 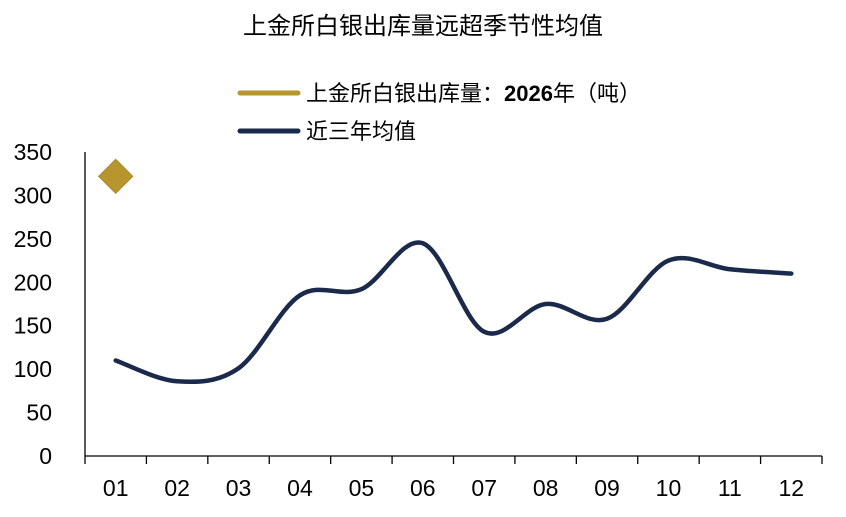 I want to click on y-tick-label: 300, so click(x=33, y=195).